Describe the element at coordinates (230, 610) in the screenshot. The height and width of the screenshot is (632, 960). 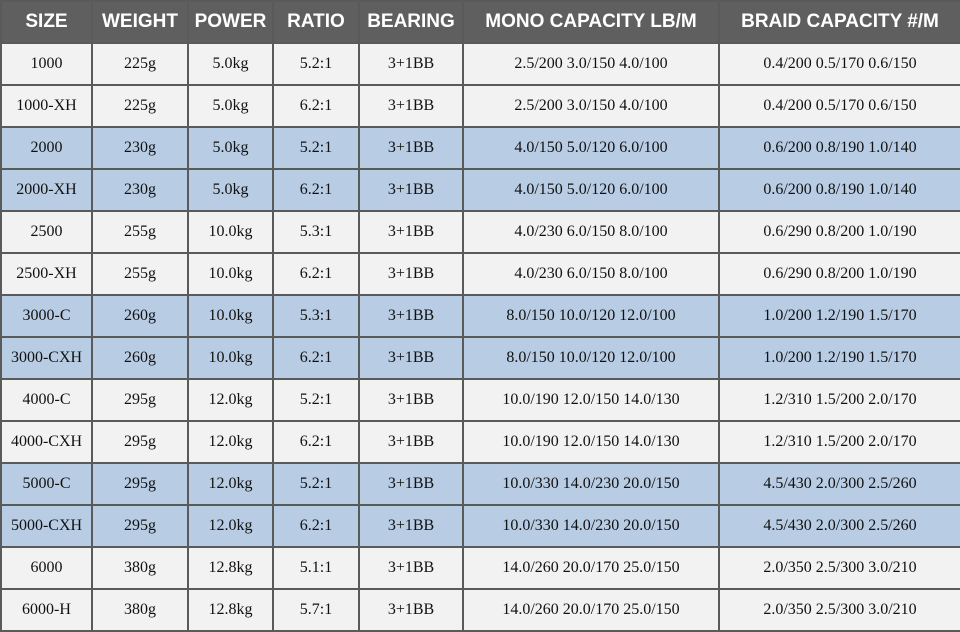
I see `cell-power: 12.8kg` at that location.